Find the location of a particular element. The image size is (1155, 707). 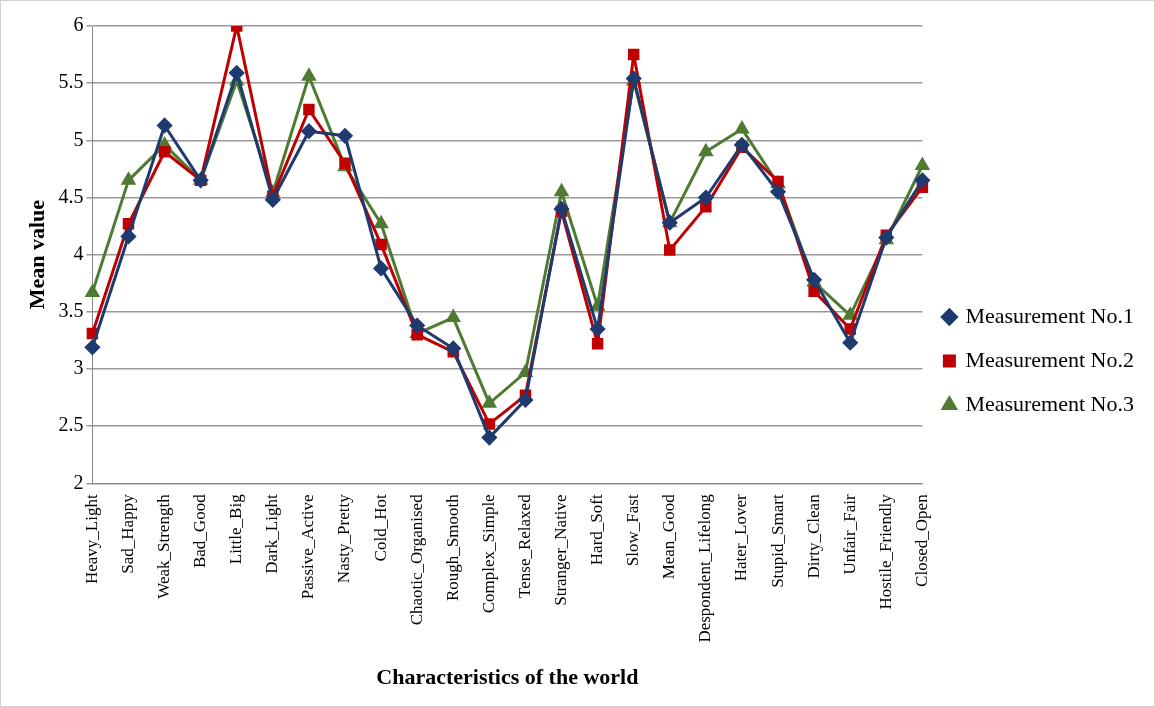

x-tick-label: Slow_Fast is located at coordinates (633, 530).